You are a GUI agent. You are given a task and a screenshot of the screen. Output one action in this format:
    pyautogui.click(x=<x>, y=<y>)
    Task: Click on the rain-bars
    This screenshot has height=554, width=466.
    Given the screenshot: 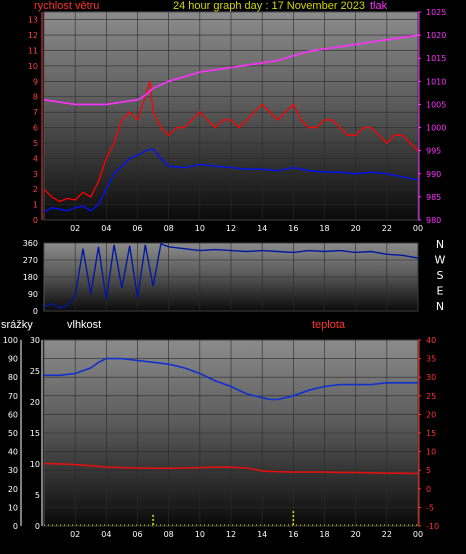 What is the action you would take?
    pyautogui.click(x=231, y=518)
    